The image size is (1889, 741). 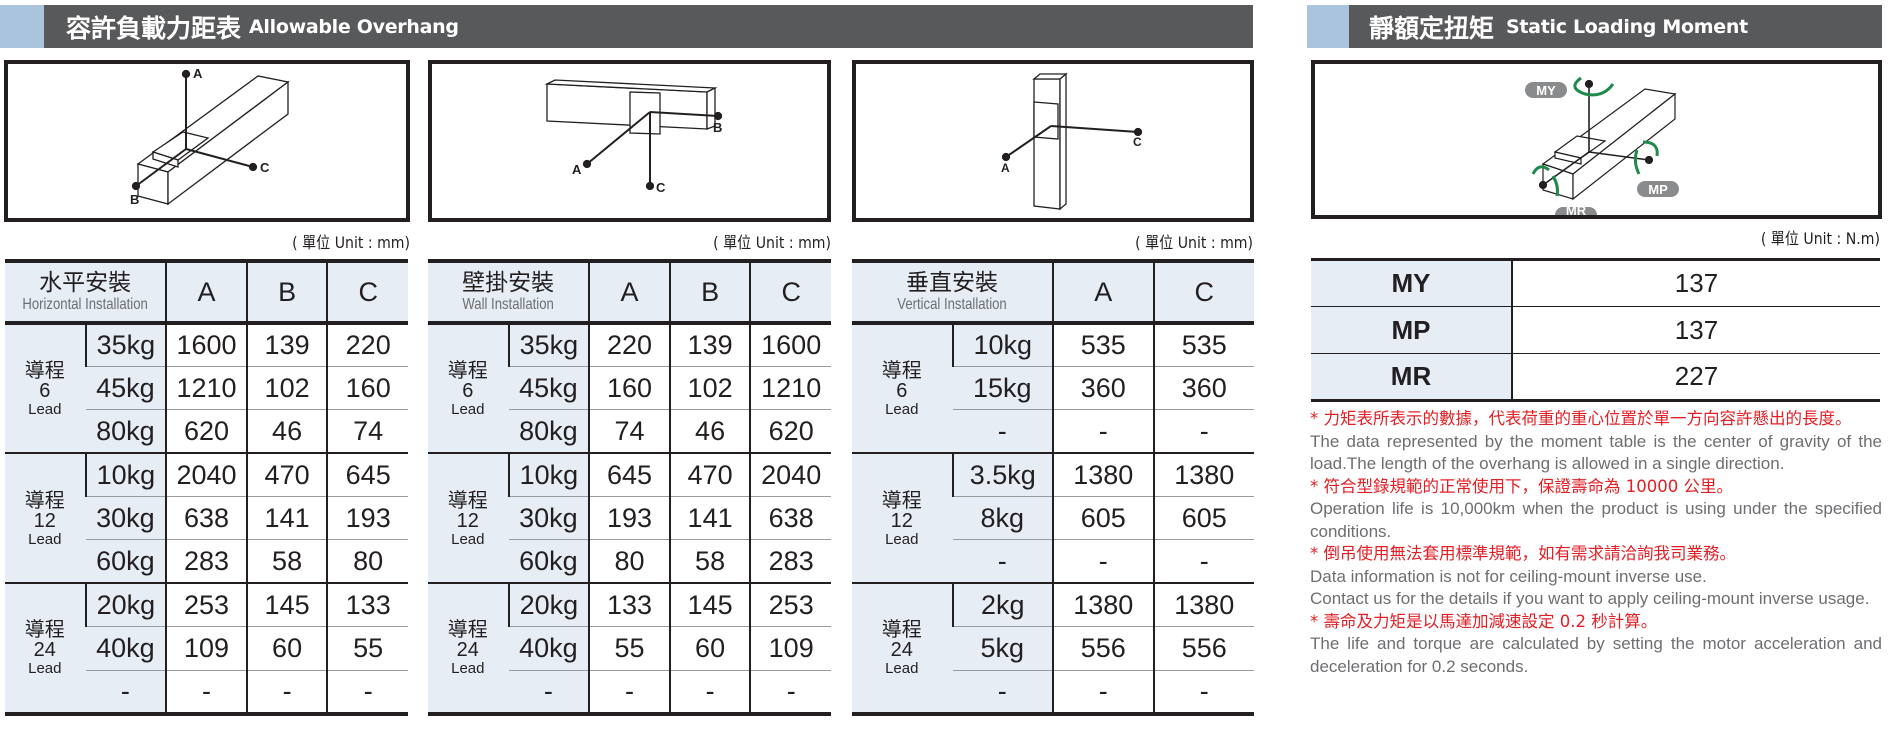 I want to click on unit-label: ( 單位 Unit : mm), so click(x=351, y=242).